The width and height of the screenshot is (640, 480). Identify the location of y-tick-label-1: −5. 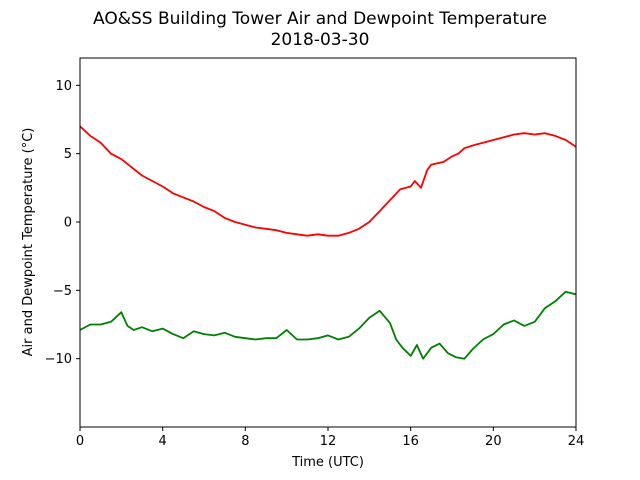
(62, 291).